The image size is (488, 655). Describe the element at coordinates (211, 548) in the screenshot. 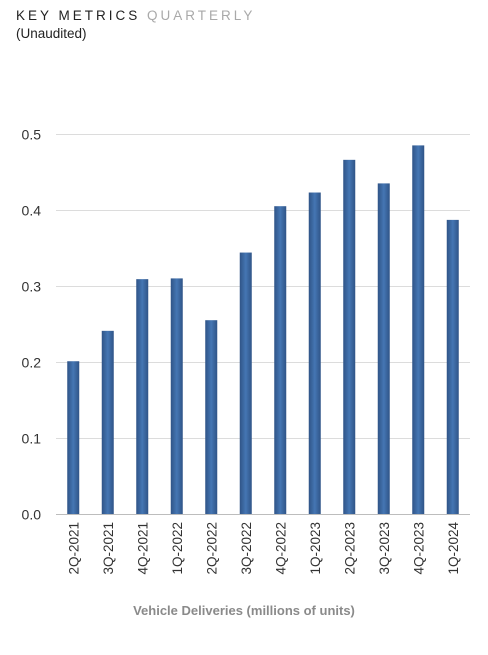

I see `x-tick-label: 2Q-2022` at that location.